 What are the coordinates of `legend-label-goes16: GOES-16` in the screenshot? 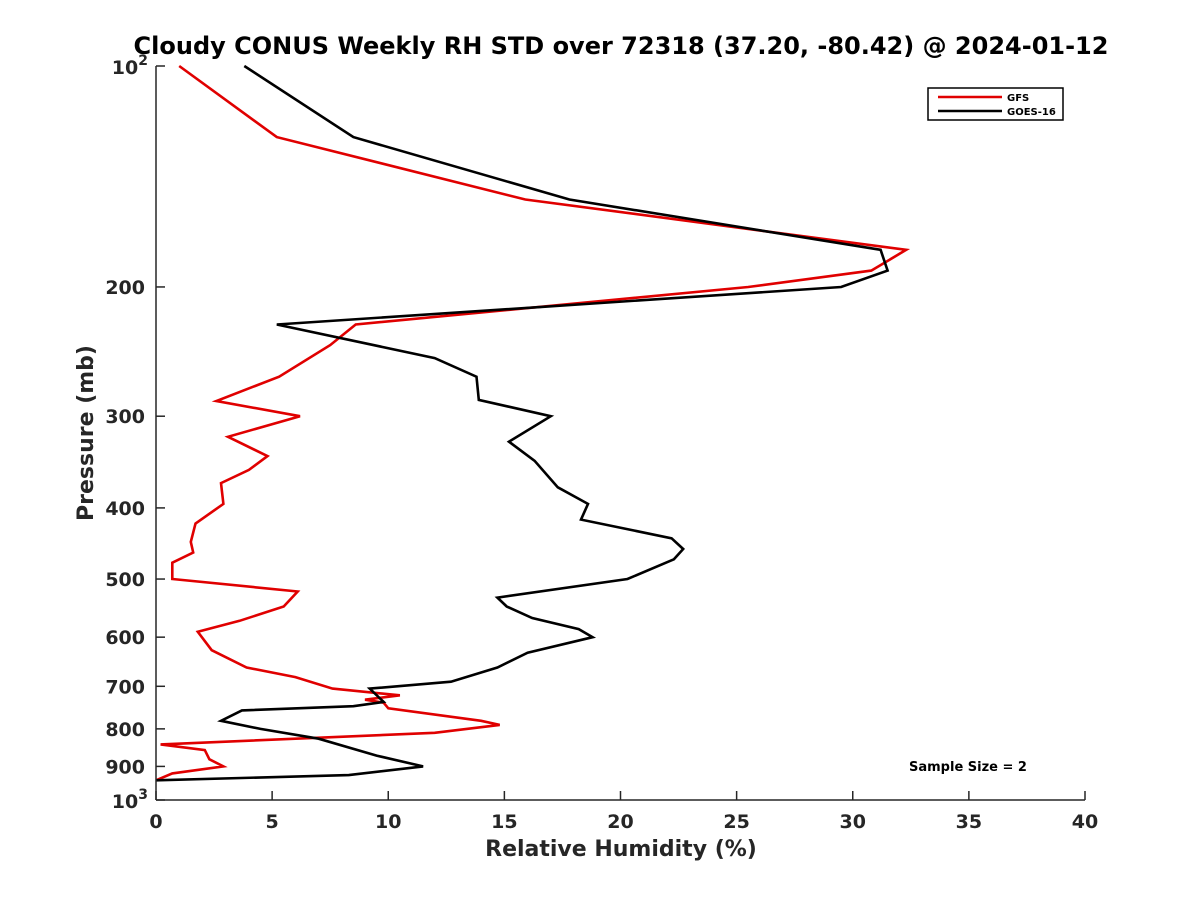 It's located at (1031, 112).